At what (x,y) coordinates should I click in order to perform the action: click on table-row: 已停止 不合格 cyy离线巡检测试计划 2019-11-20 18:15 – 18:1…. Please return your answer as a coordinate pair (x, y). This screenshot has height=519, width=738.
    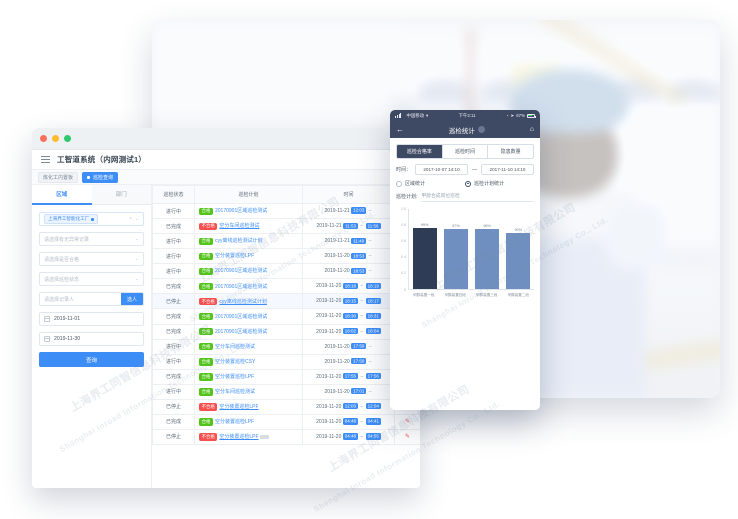
    Looking at the image, I should click on (286, 301).